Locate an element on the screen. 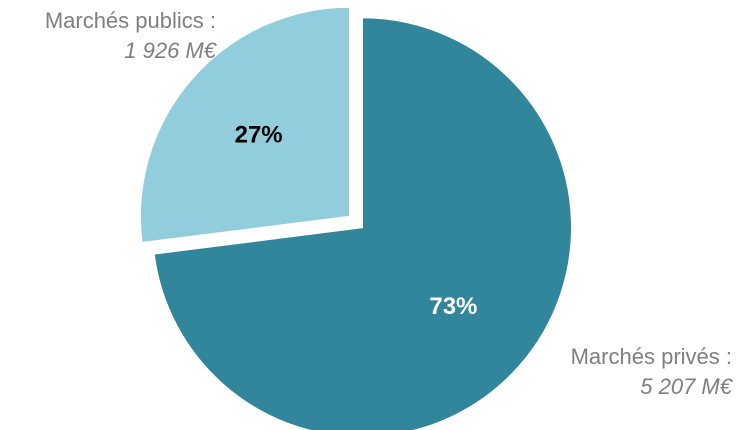 The height and width of the screenshot is (430, 741). label-marches-prives-value: 5 207 M€ is located at coordinates (686, 386).